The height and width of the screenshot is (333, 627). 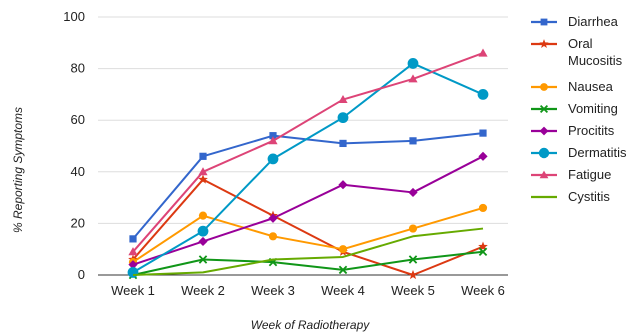 What do you see at coordinates (203, 290) in the screenshot?
I see `x-tick-label: Week 2` at bounding box center [203, 290].